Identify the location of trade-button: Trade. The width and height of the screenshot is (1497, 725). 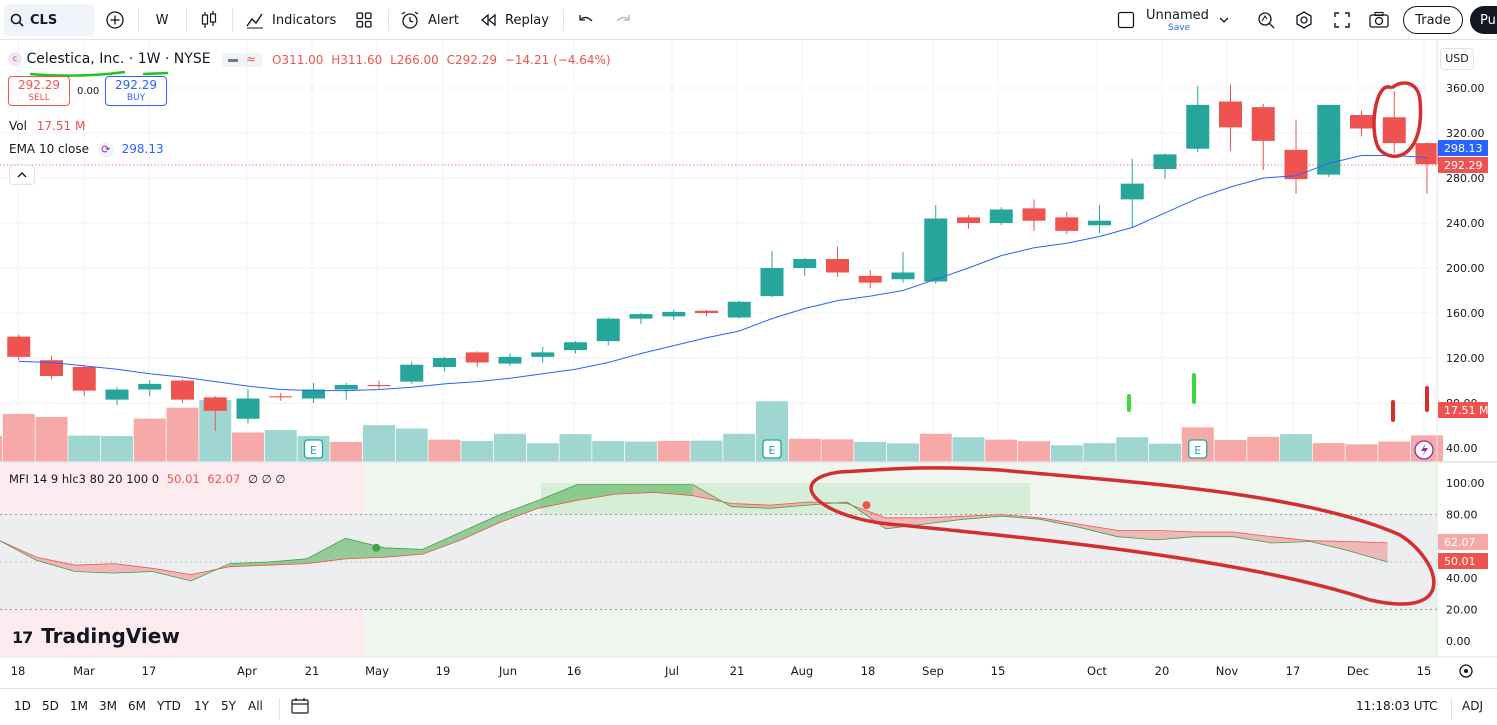
(1433, 20).